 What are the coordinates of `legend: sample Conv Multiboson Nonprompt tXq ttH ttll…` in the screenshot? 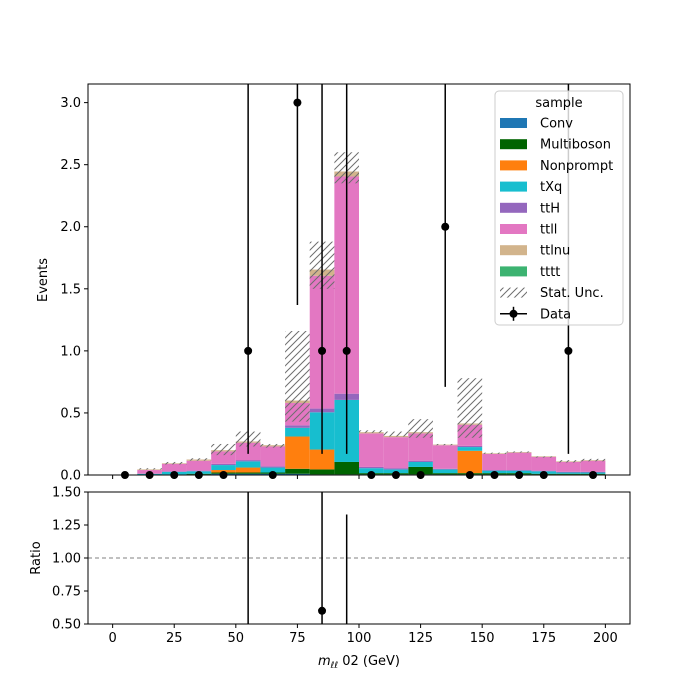 It's located at (559, 208).